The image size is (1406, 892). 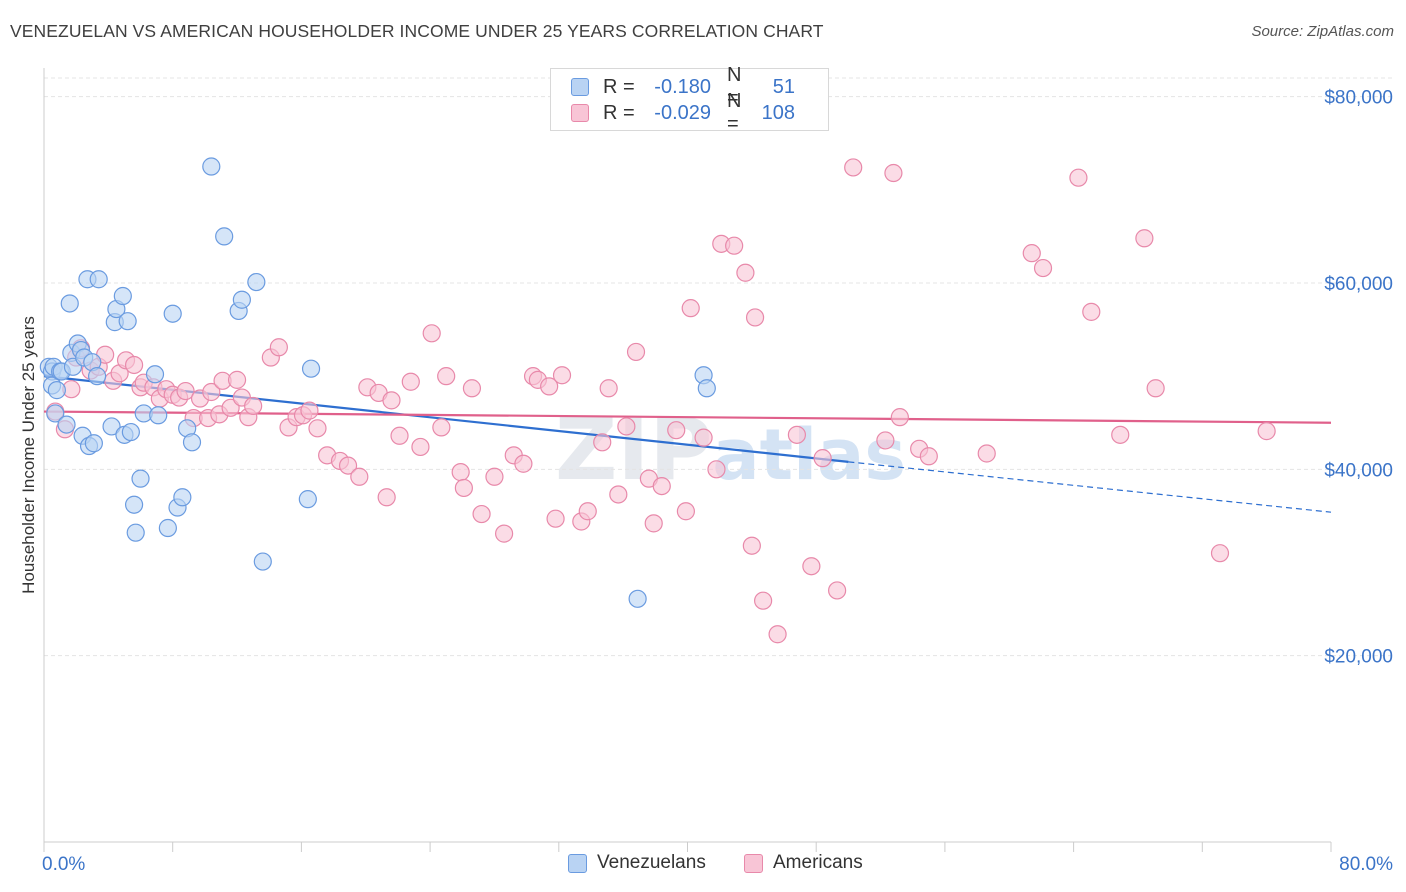 What do you see at coordinates (63, 864) in the screenshot?
I see `x-tick-label-min: 0.0%` at bounding box center [63, 864].